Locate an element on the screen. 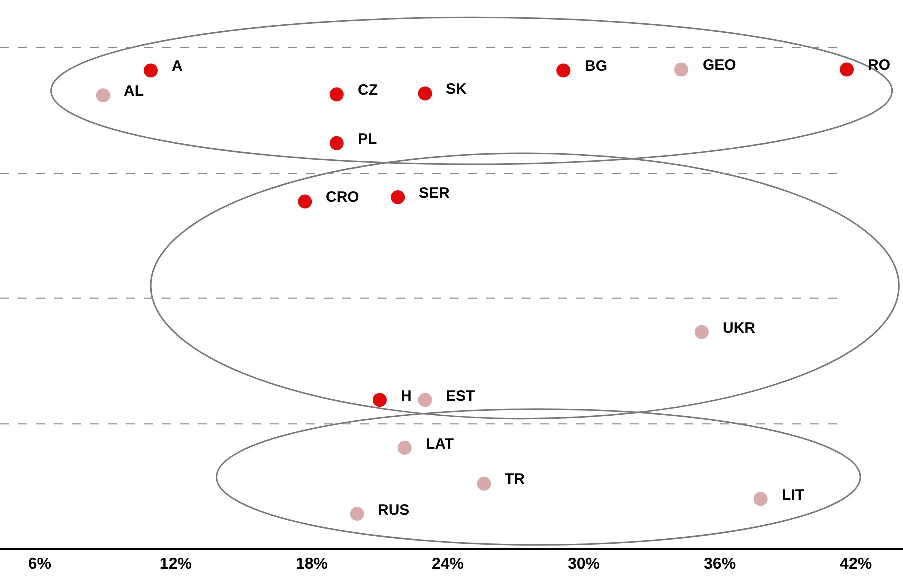 The height and width of the screenshot is (588, 903). annotation: SK is located at coordinates (457, 89).